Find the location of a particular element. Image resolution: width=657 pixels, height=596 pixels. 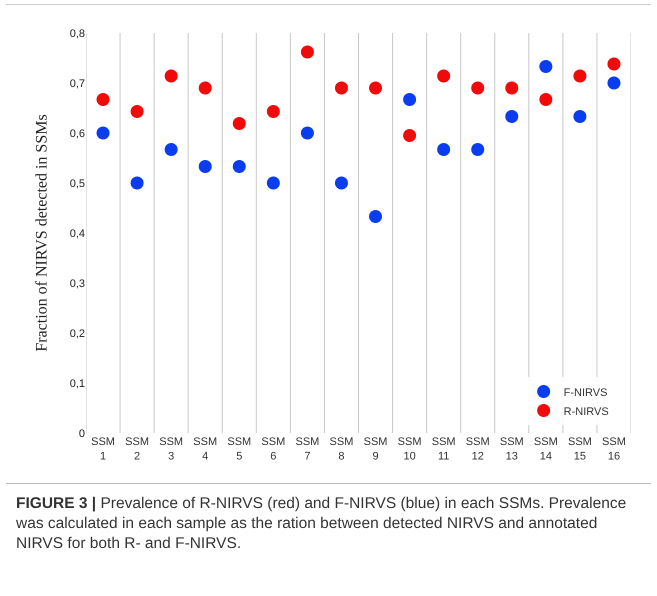

legend-label: F-NIRVS is located at coordinates (586, 392).